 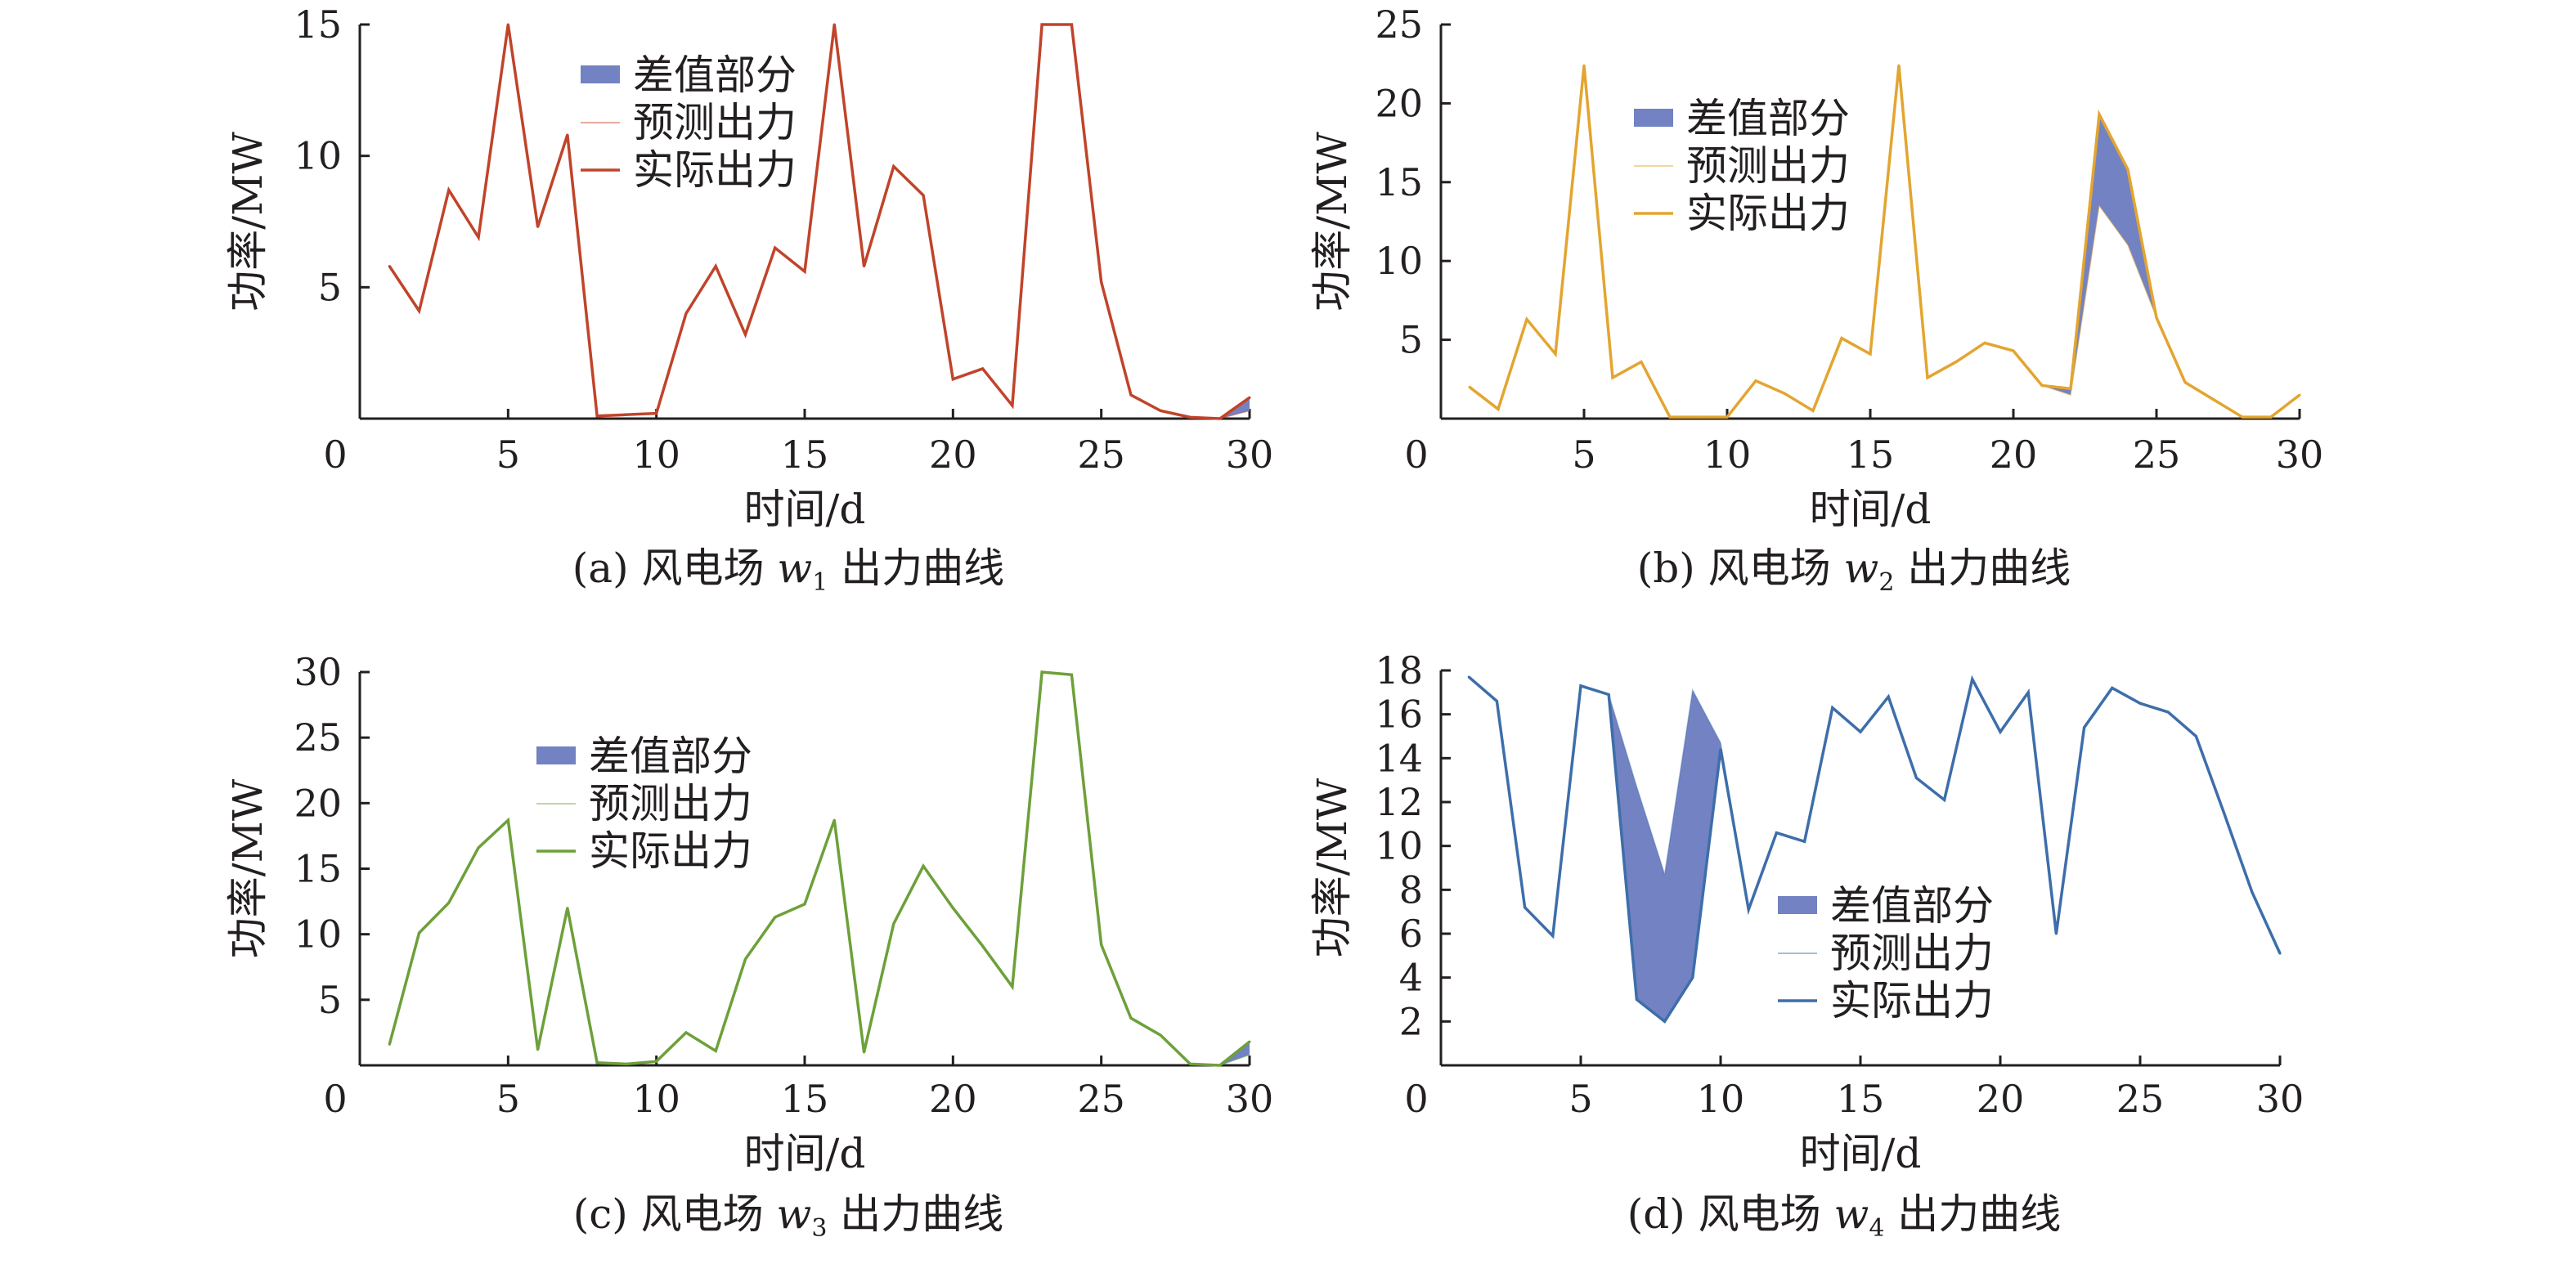 I want to click on actual-line, so click(x=1884, y=242).